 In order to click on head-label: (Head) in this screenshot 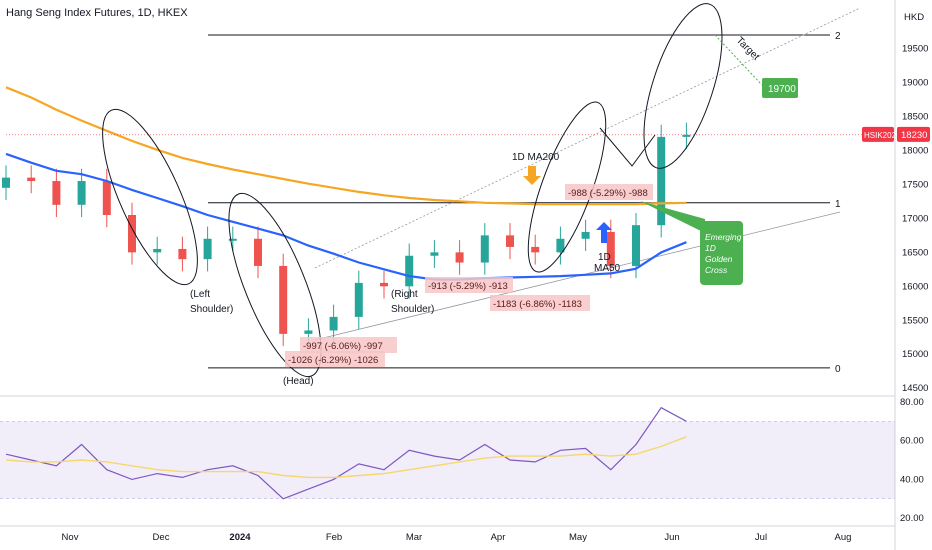, I will do `click(298, 381)`.